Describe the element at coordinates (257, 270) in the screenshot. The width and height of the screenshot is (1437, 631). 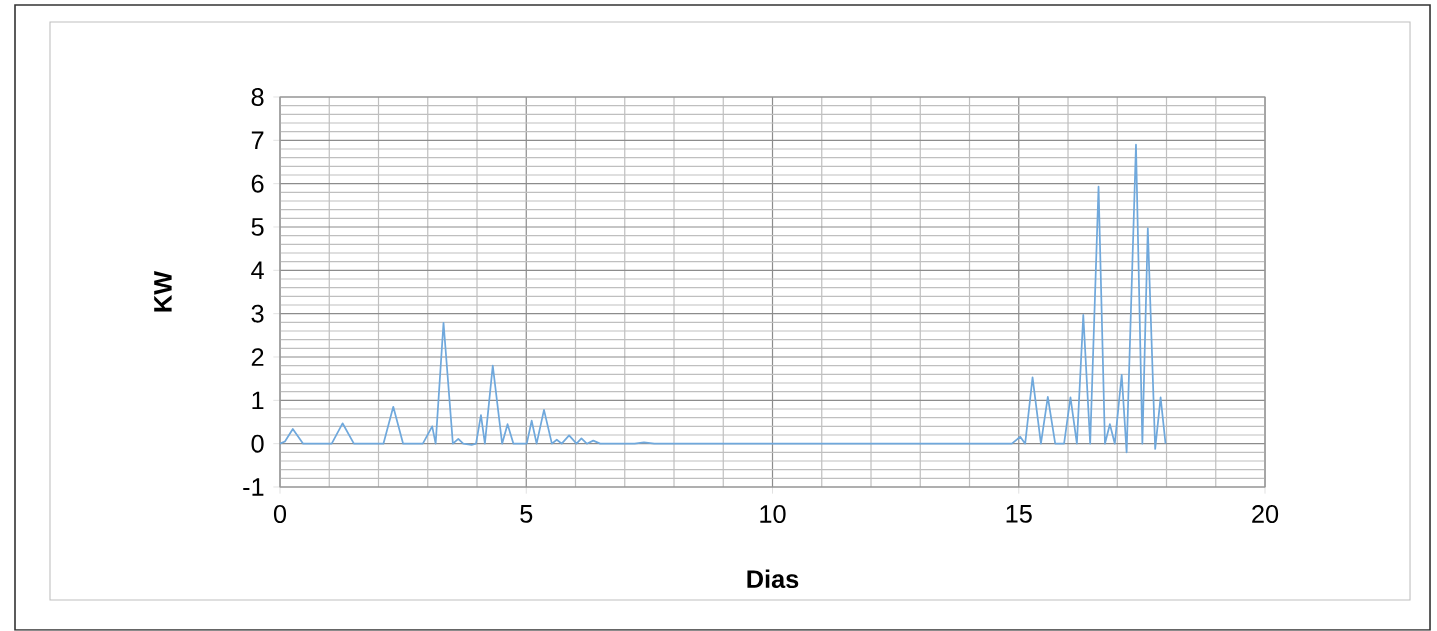
I see `y-tick-label: 4` at that location.